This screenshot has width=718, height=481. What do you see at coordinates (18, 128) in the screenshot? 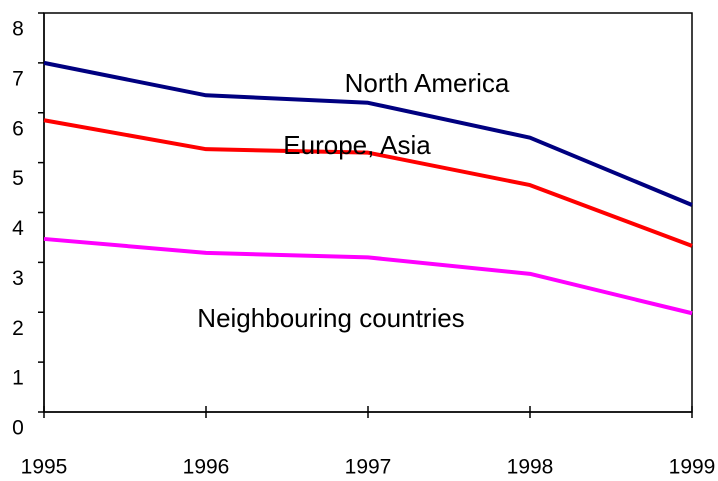
I see `y-tick-label: 6` at bounding box center [18, 128].